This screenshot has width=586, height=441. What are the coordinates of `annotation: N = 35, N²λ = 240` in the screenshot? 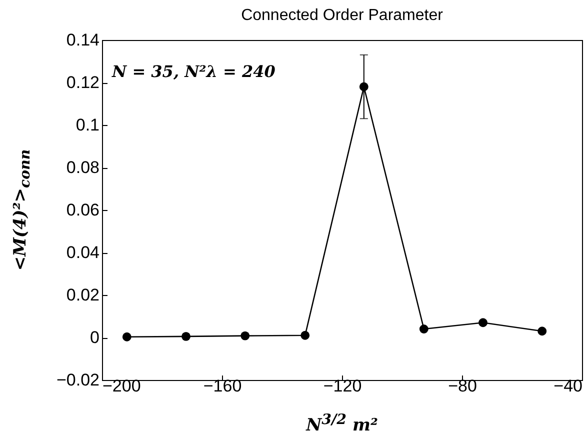 It's located at (193, 71).